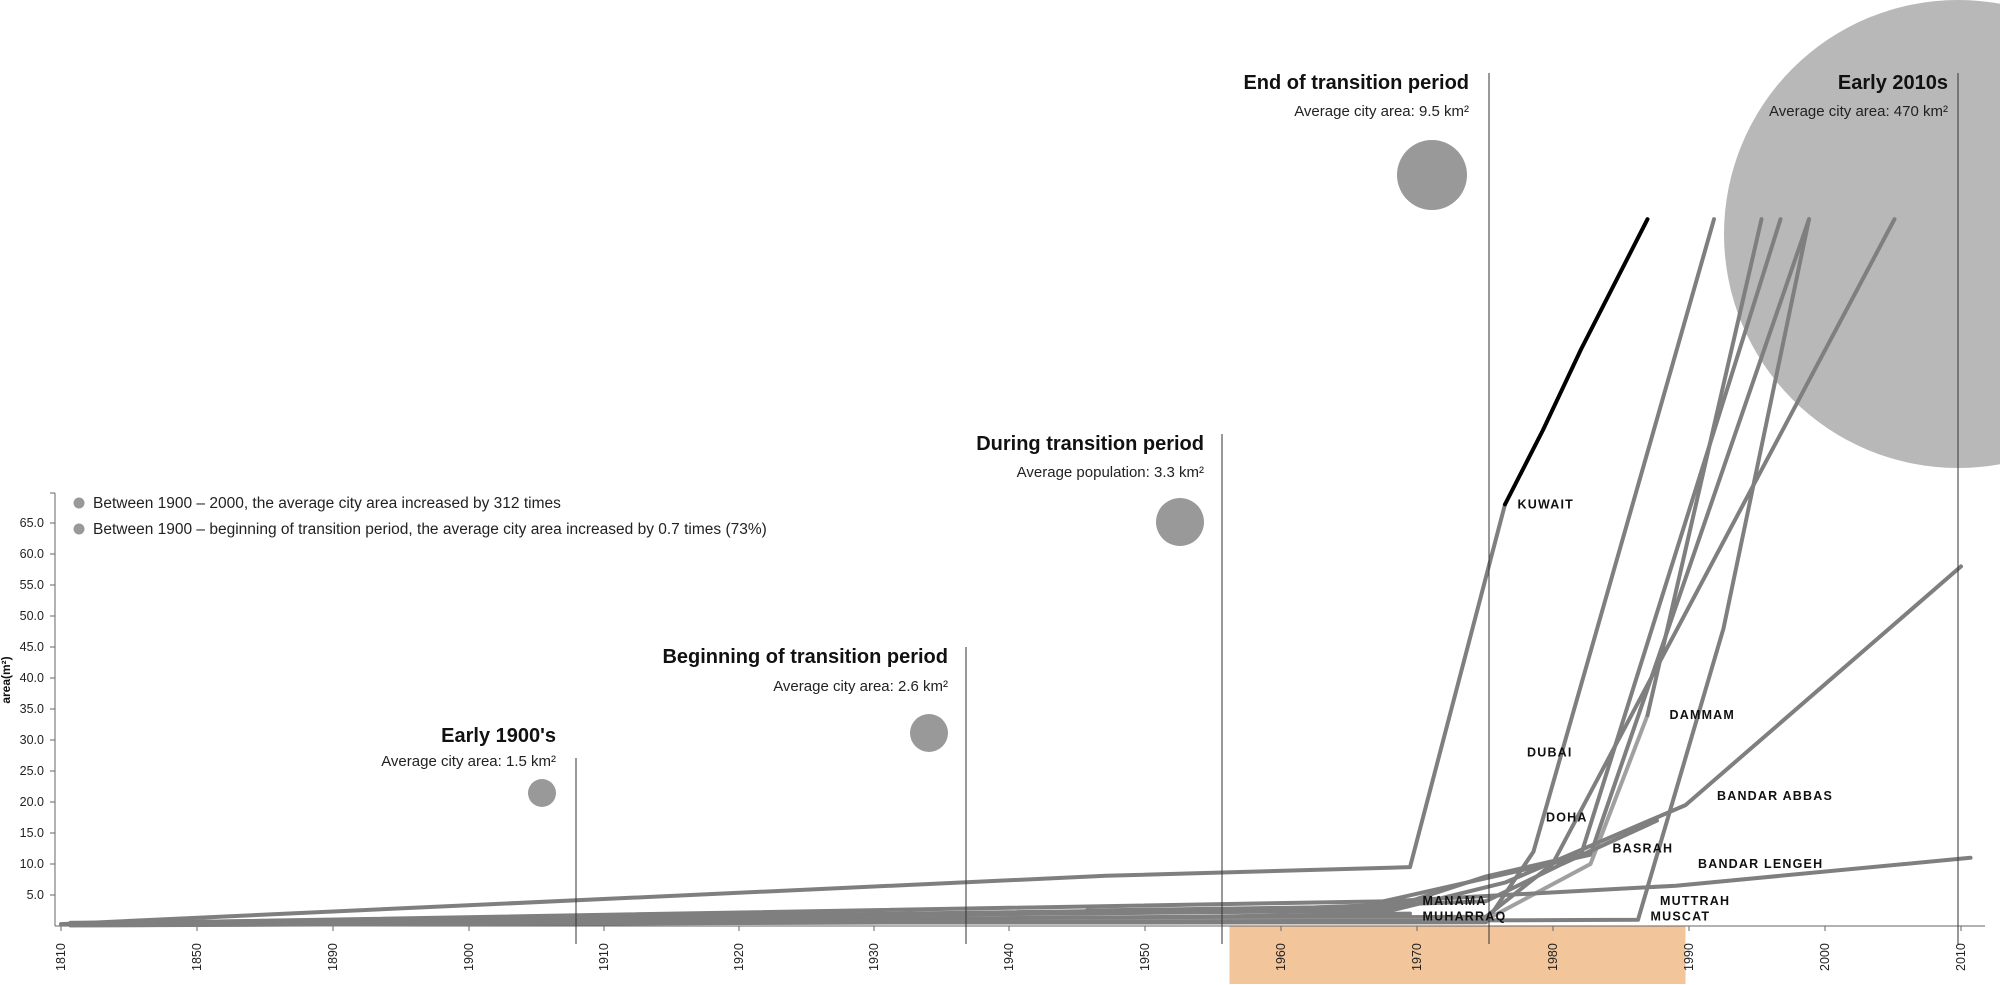 This screenshot has width=2000, height=985. Describe the element at coordinates (1145, 957) in the screenshot. I see `x-tick-label: 1950` at that location.